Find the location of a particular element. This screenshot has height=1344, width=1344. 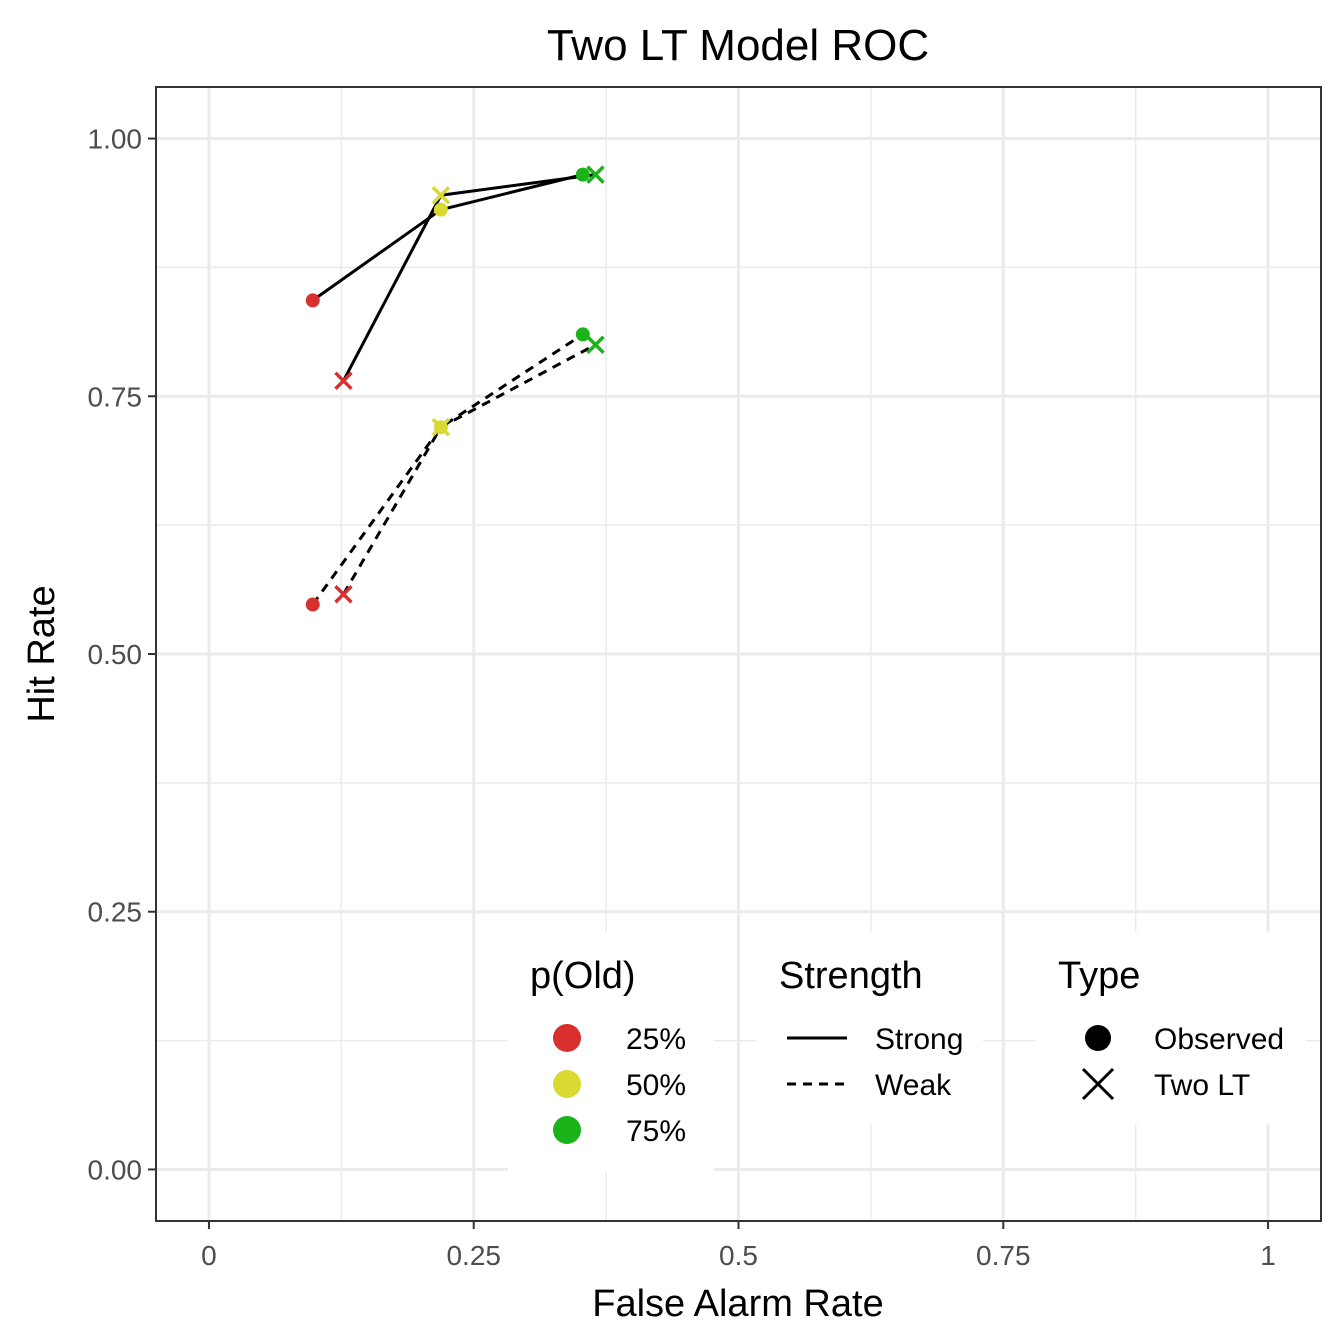

y-tick-label: 0.75 is located at coordinates (115, 396).